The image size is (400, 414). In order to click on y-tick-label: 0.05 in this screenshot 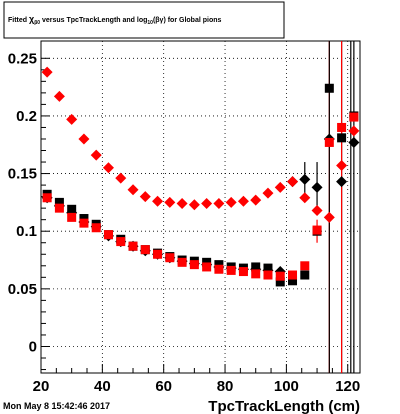, I will do `click(22, 289)`.